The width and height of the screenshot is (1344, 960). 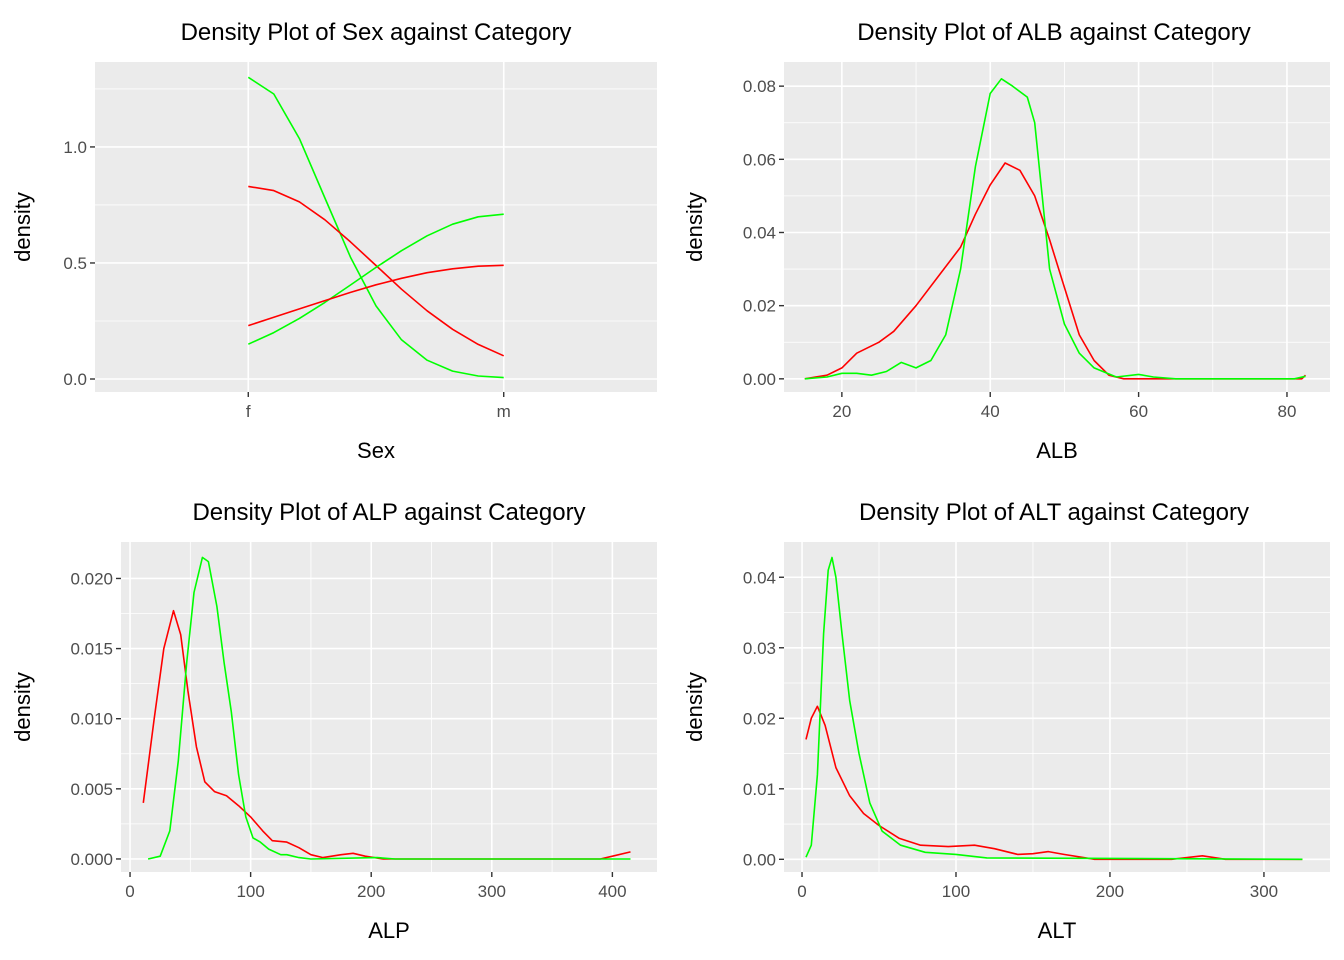 What do you see at coordinates (91, 649) in the screenshot?
I see `y-tick-label: 0.015` at bounding box center [91, 649].